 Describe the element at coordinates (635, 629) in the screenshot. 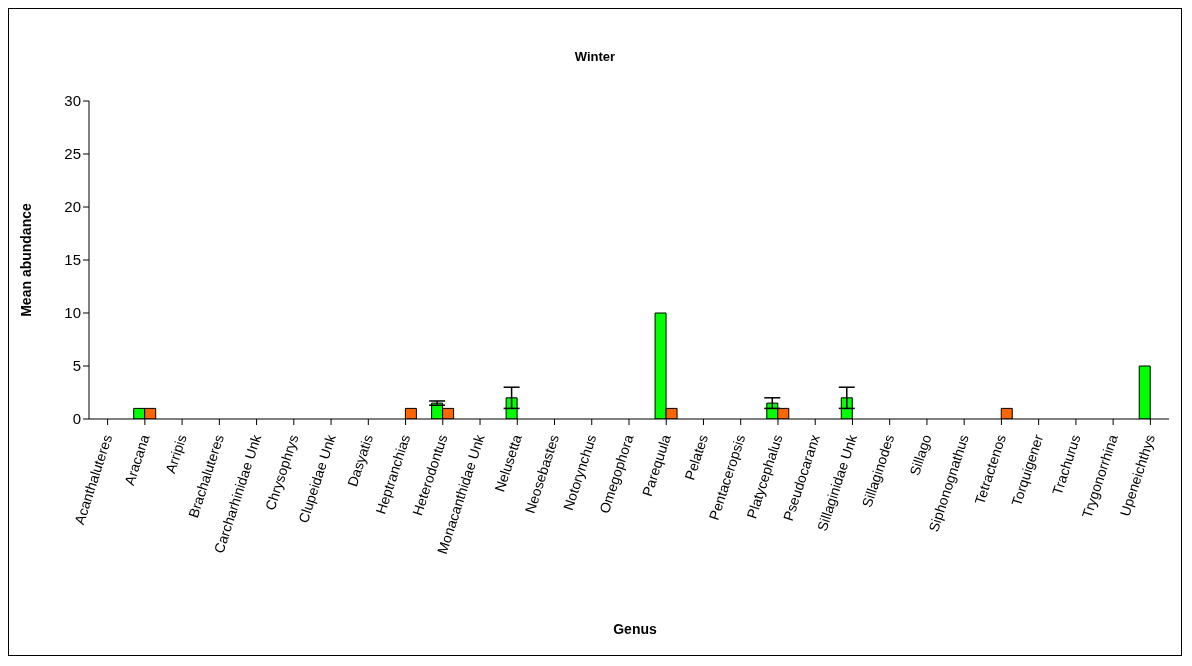

I see `x-axis-title: Genus` at that location.